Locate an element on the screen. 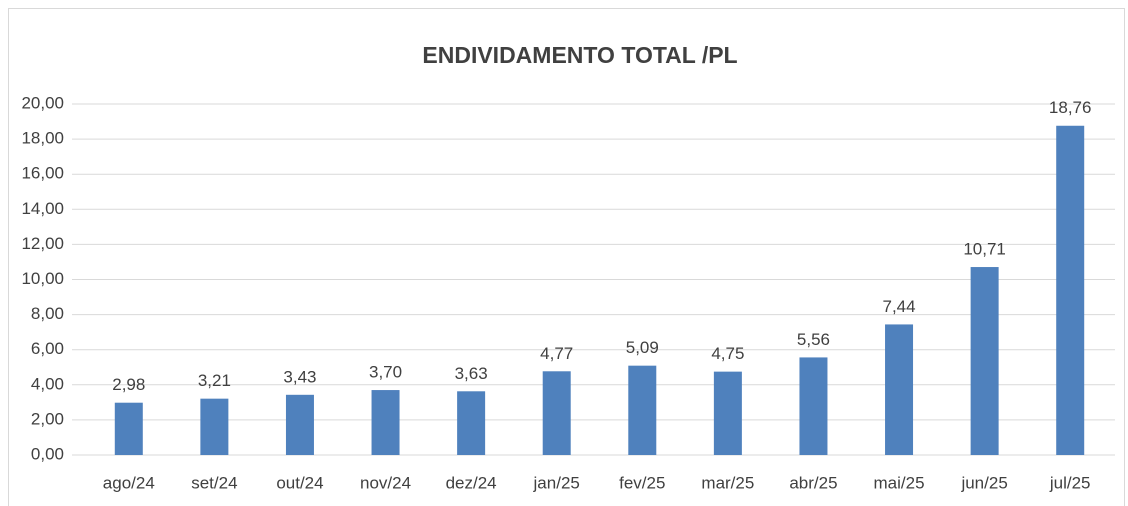 This screenshot has width=1128, height=506. y-tick-label: 18,00 is located at coordinates (42, 138).